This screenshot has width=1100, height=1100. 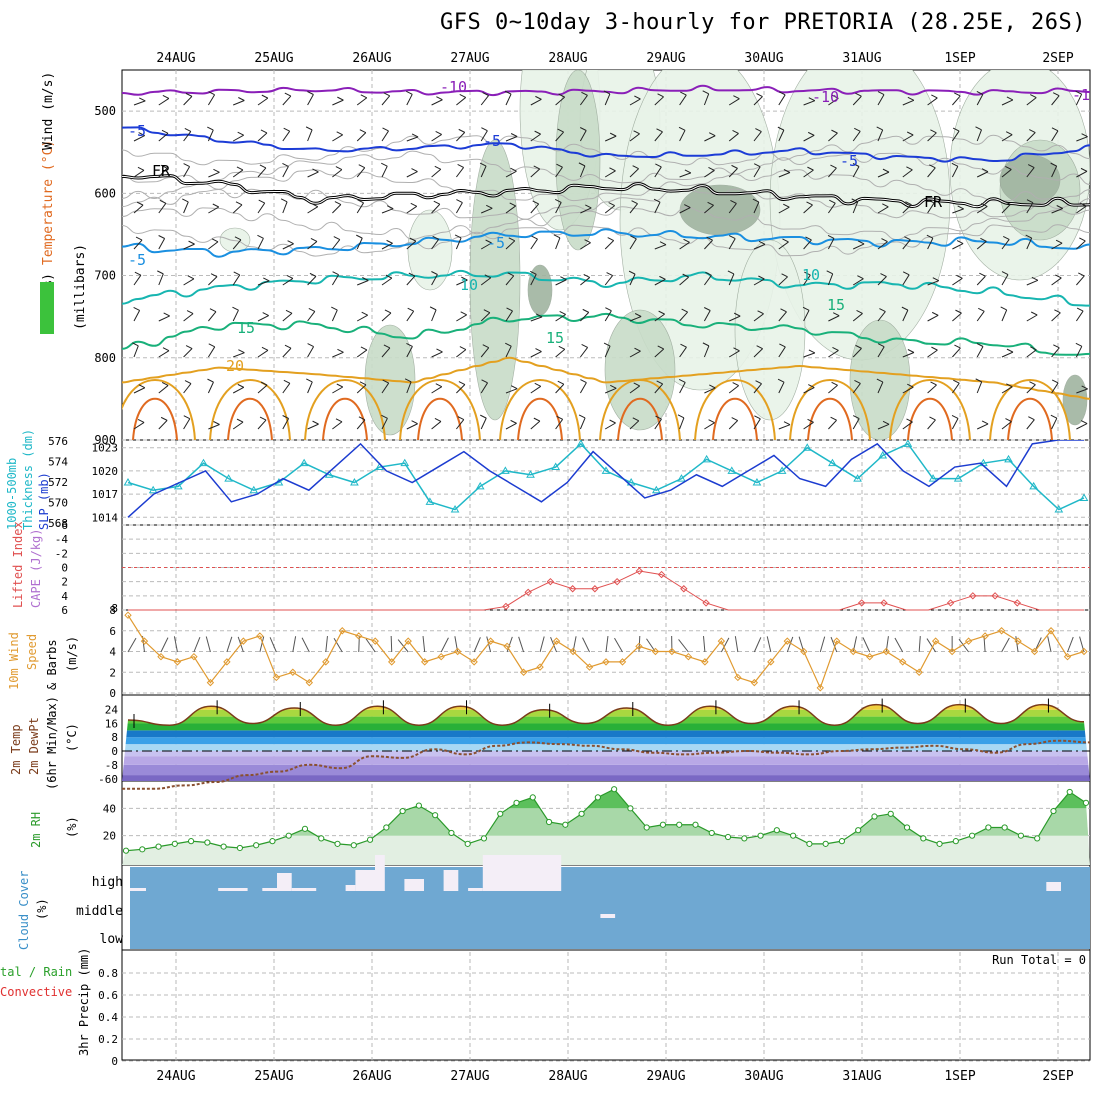 I want to click on pressure-tick-label: 900, so click(x=105, y=440).